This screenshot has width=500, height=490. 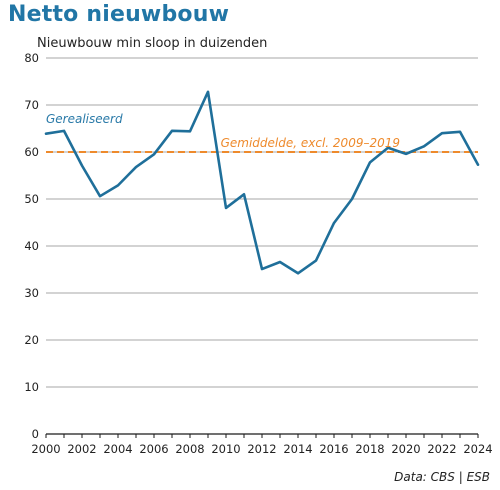 What do you see at coordinates (405, 449) in the screenshot?
I see `x-tick-label: 2020` at bounding box center [405, 449].